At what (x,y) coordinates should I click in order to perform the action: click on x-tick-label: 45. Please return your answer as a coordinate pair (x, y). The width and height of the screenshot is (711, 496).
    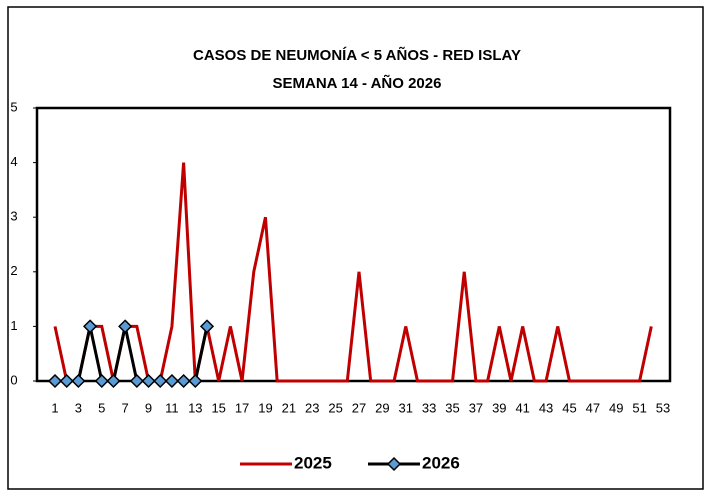
    Looking at the image, I should click on (569, 407).